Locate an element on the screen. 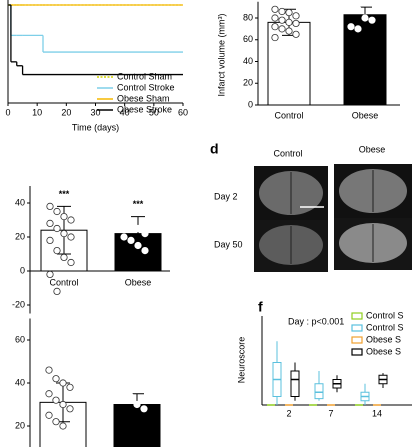 This screenshot has height=447, width=412. column-label: Obese is located at coordinates (372, 149).